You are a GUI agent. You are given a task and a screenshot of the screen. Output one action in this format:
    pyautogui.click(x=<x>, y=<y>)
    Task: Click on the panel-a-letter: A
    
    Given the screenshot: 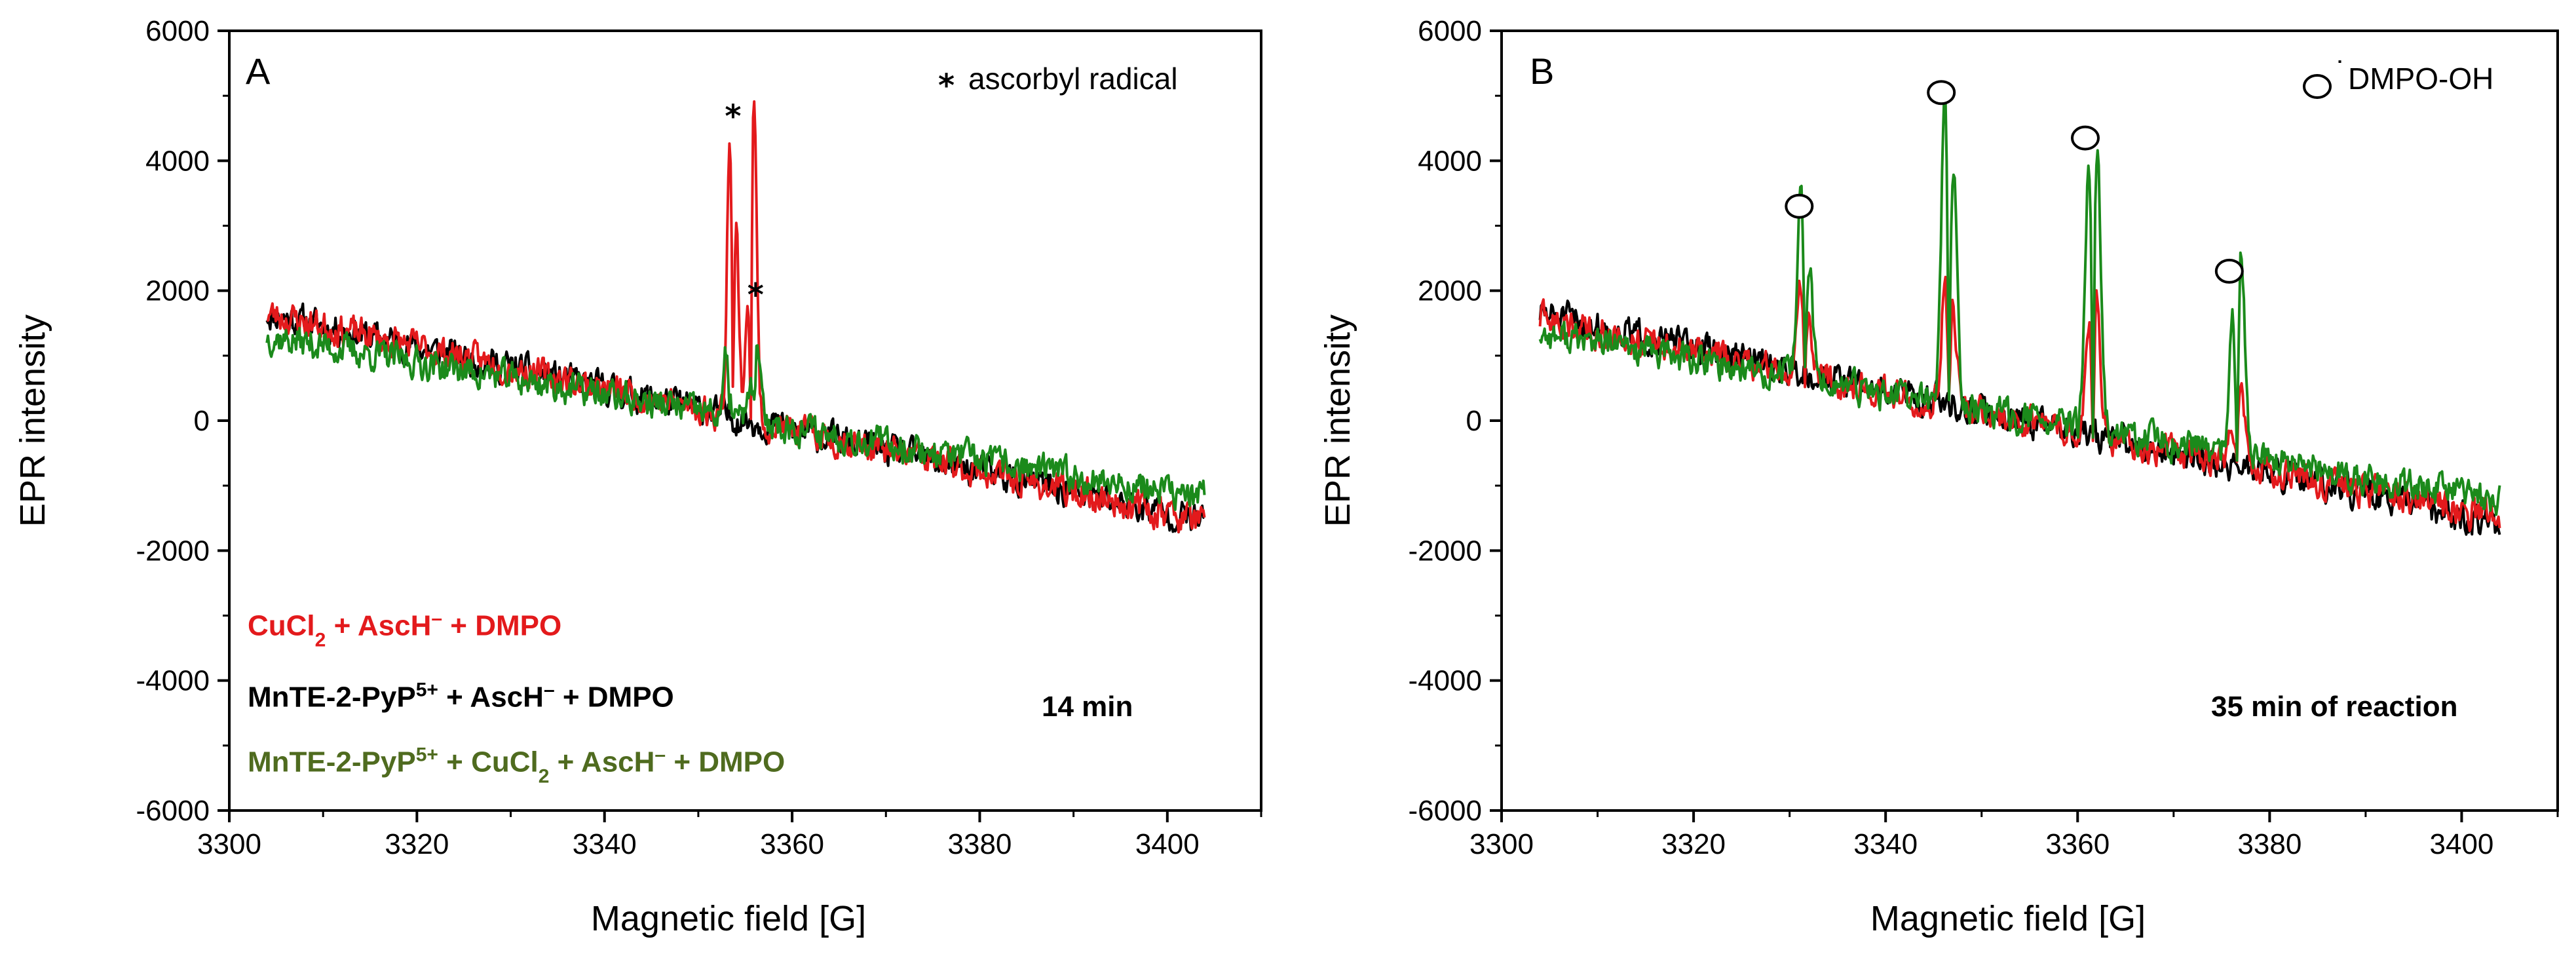 What is the action you would take?
    pyautogui.click(x=258, y=71)
    